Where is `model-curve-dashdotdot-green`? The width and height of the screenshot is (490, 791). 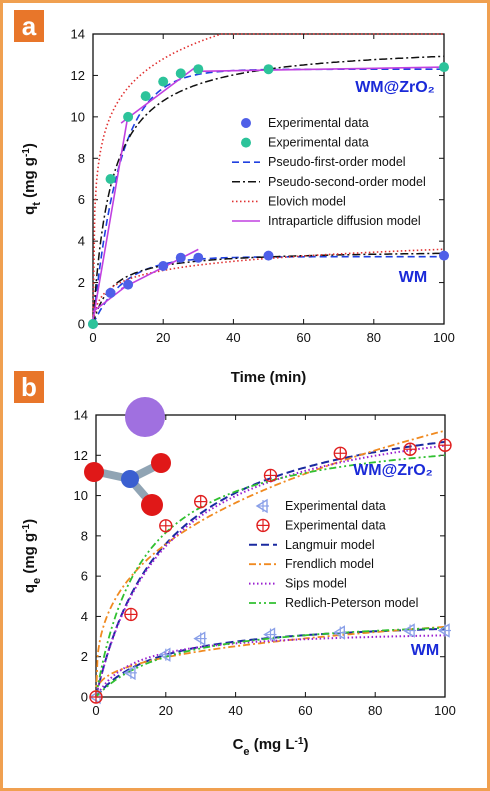
model-curve-dashdotdot-green is located at coordinates (270, 662).